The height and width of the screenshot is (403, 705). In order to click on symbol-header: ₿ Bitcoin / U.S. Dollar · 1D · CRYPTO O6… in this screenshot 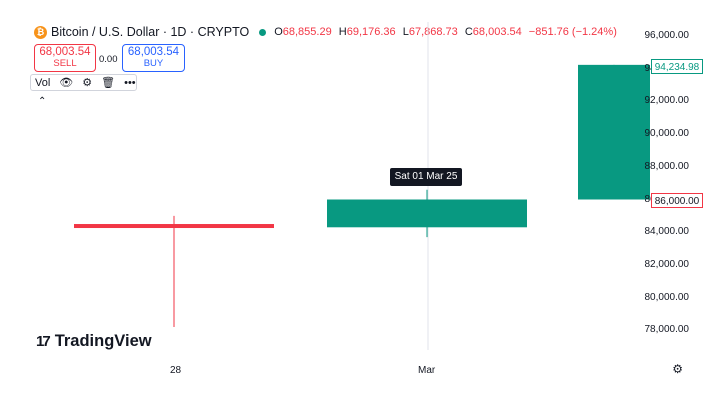, I will do `click(327, 32)`.